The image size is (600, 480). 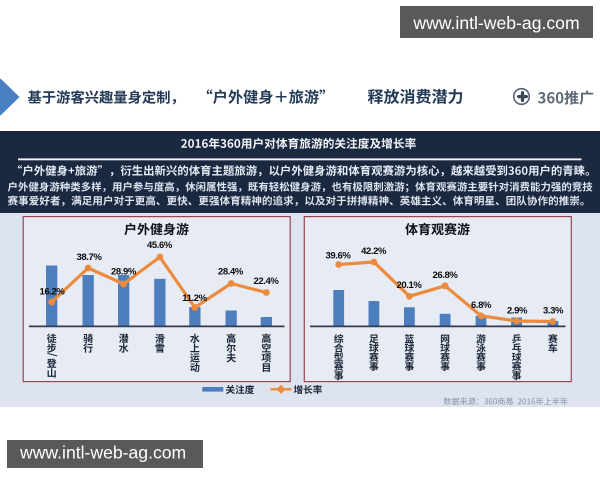 What do you see at coordinates (553, 311) in the screenshot?
I see `svg-text: 3.3%` at bounding box center [553, 311].